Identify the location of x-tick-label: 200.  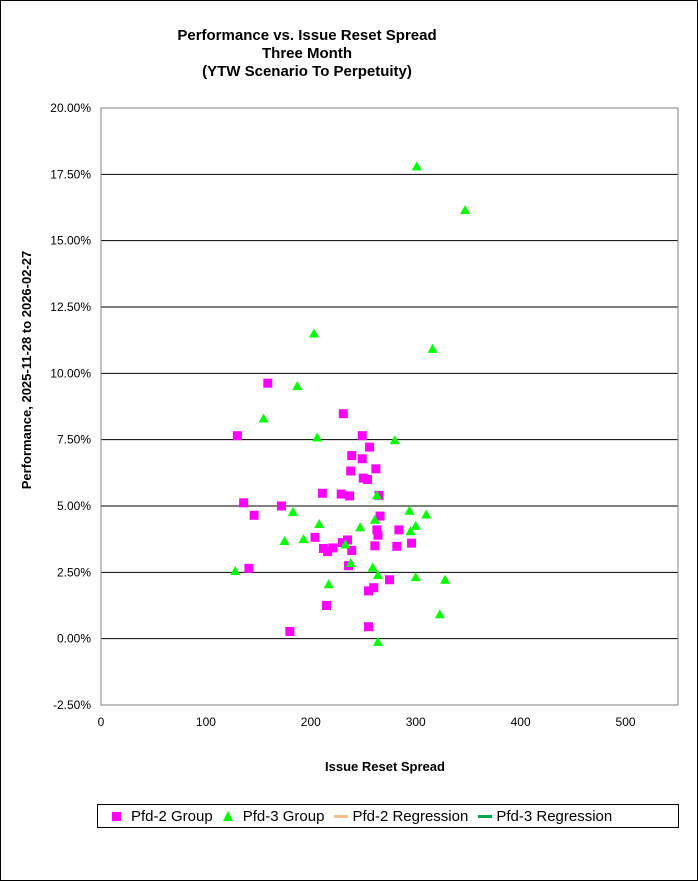
(311, 722).